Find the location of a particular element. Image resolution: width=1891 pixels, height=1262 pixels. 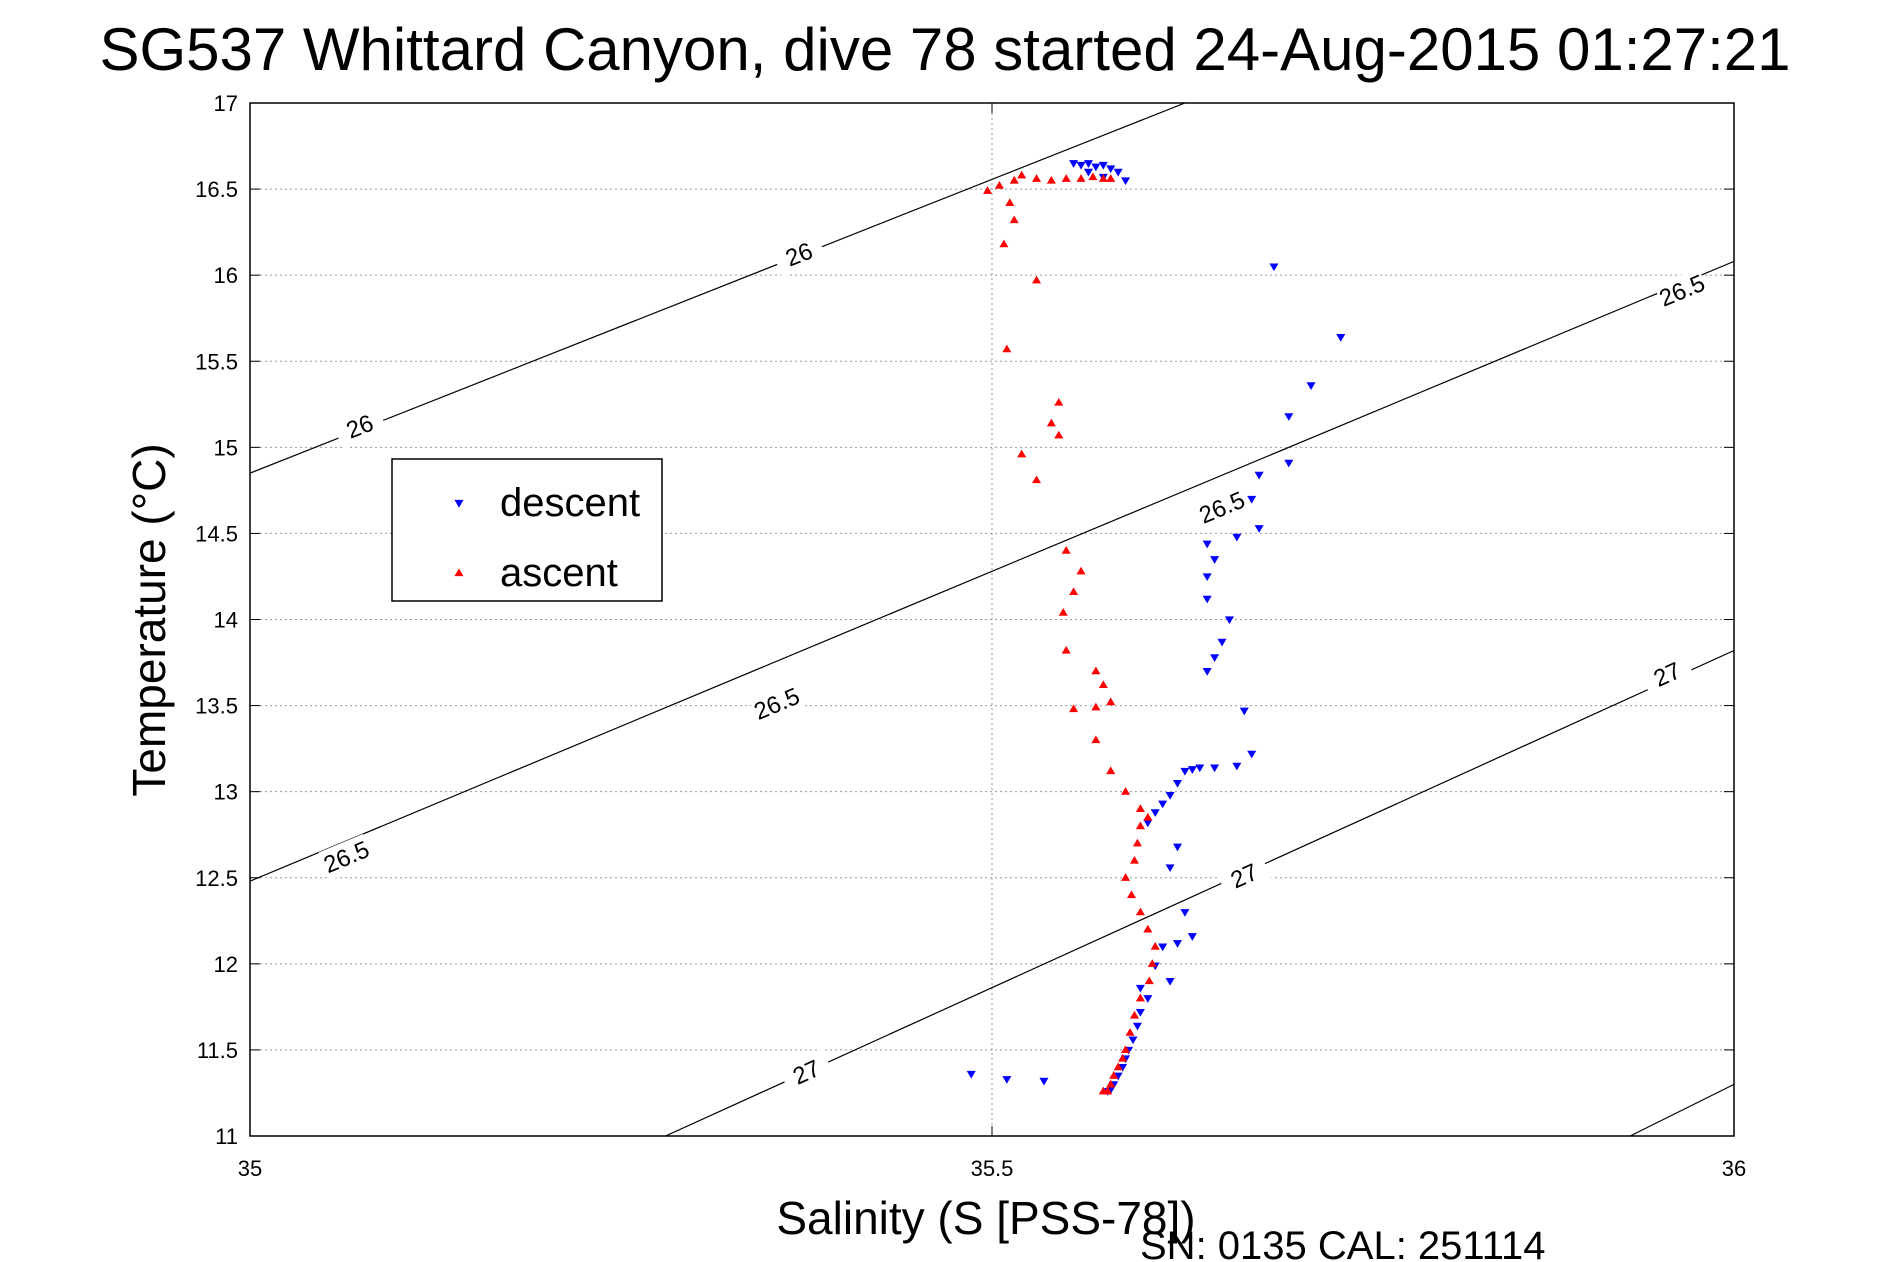

legend-descent-triangle is located at coordinates (459, 503).